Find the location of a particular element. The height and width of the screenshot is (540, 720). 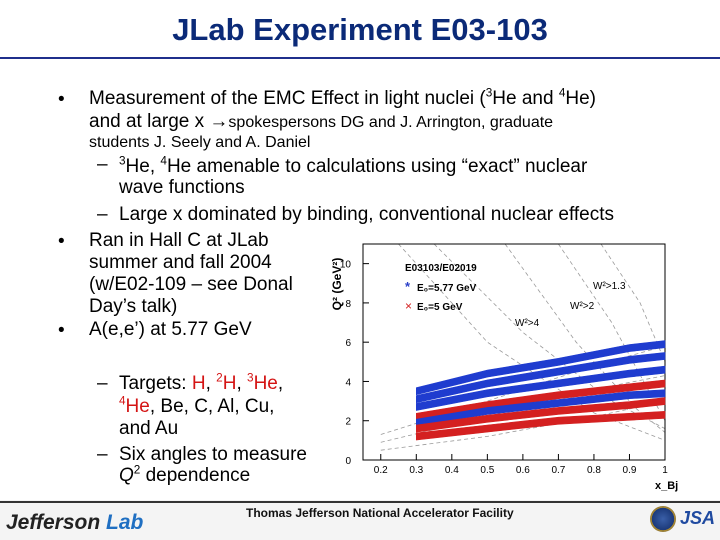

y-tick-label: 0 is located at coordinates (348, 461).